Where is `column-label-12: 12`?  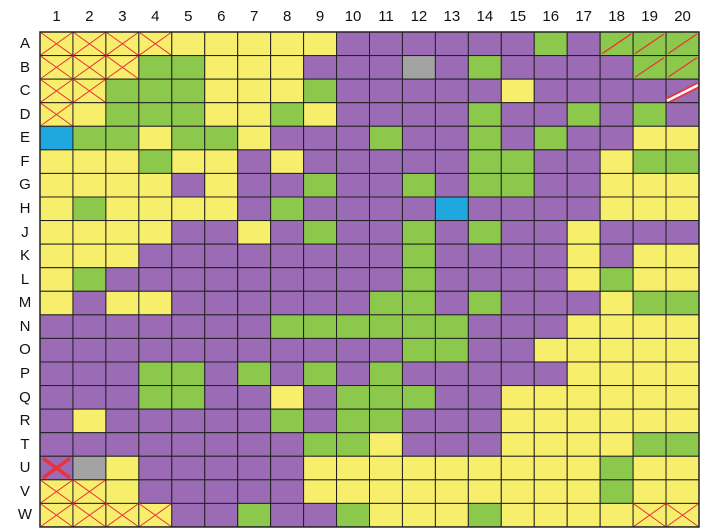 column-label-12: 12 is located at coordinates (419, 16).